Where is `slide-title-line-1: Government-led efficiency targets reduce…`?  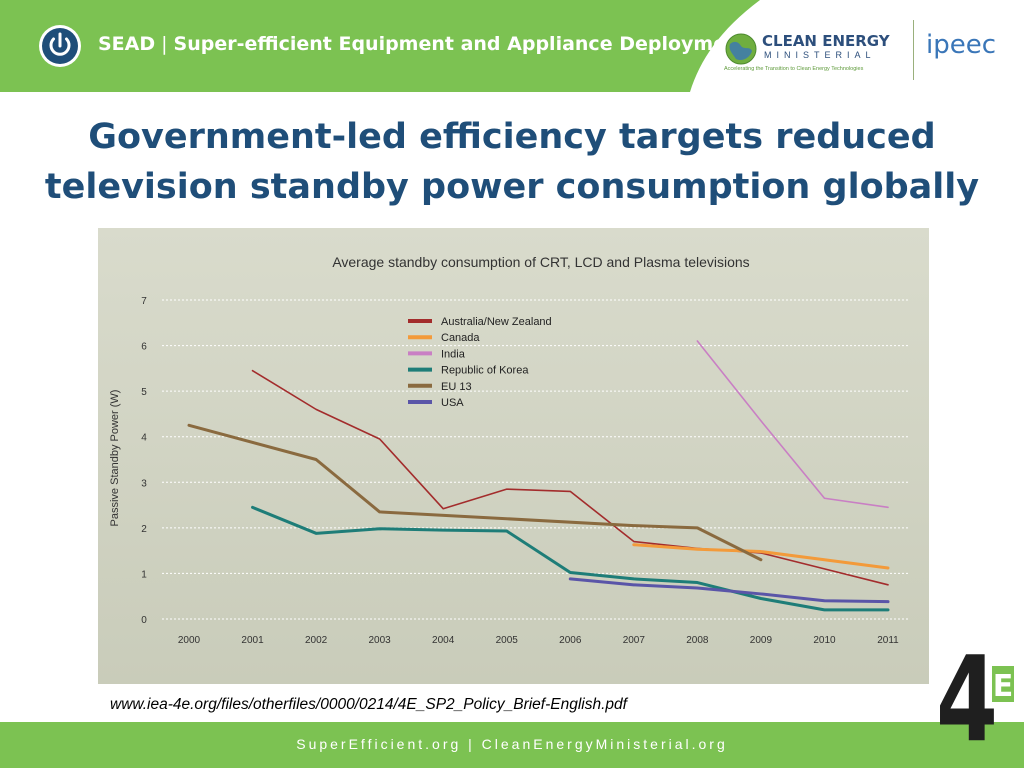 slide-title-line-1: Government-led efficiency targets reduce… is located at coordinates (512, 137).